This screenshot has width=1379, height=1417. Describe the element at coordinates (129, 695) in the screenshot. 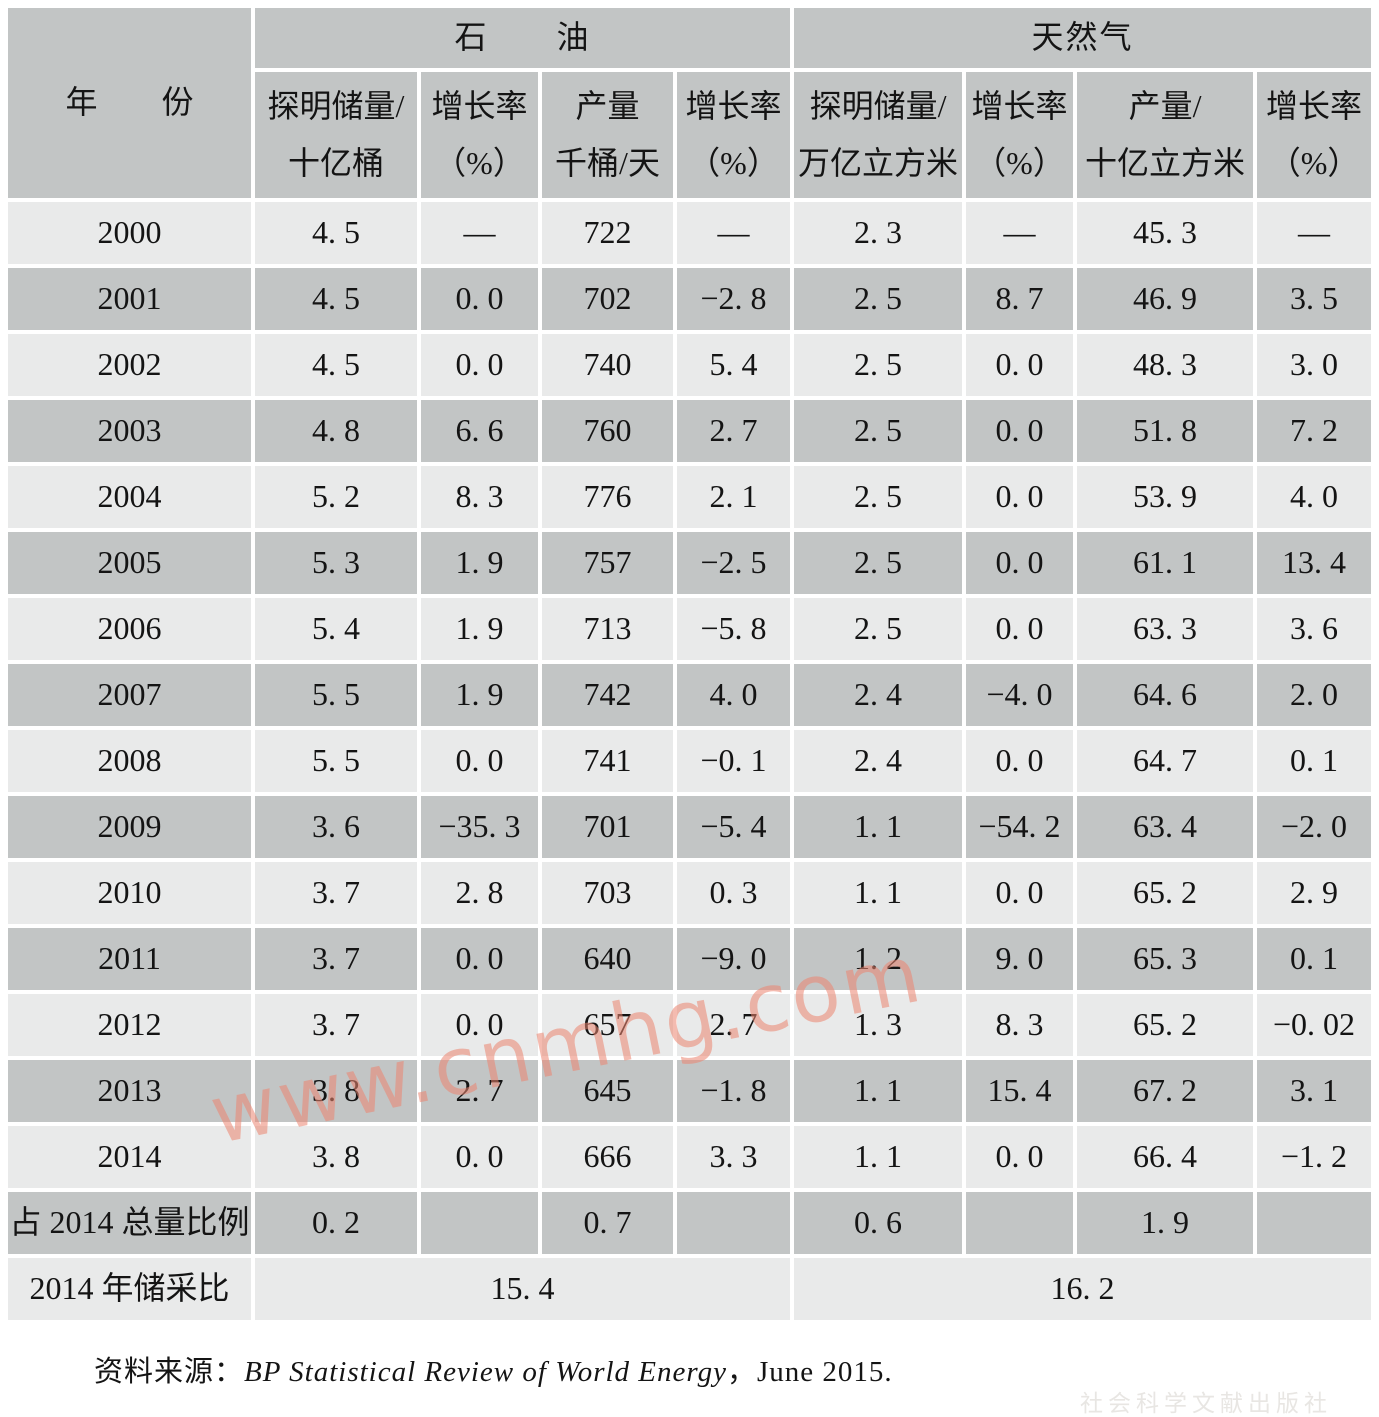

I see `year-cell: 2007` at that location.